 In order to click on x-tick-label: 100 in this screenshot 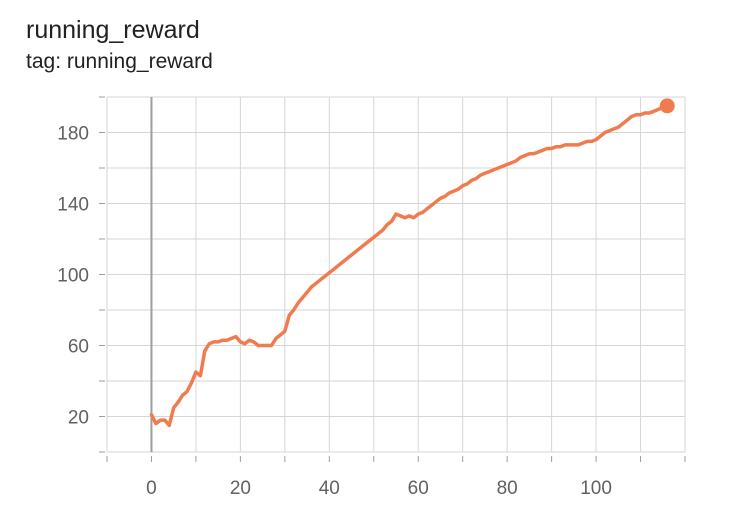, I will do `click(596, 488)`.